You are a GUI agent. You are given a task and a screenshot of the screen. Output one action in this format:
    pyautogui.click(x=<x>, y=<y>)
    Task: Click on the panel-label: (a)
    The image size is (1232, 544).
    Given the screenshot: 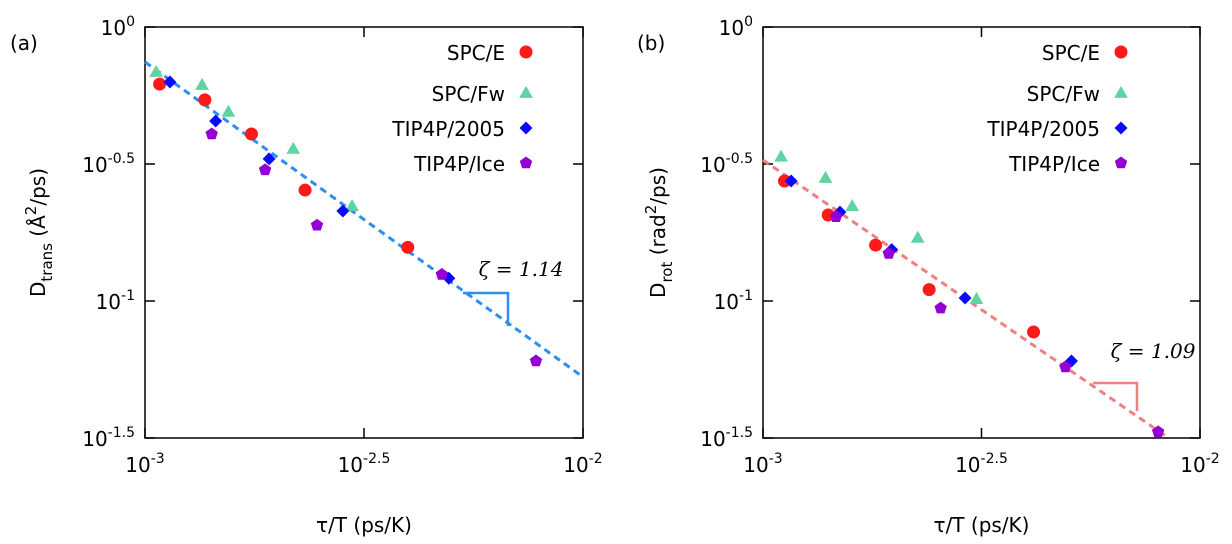 What is the action you would take?
    pyautogui.click(x=24, y=43)
    